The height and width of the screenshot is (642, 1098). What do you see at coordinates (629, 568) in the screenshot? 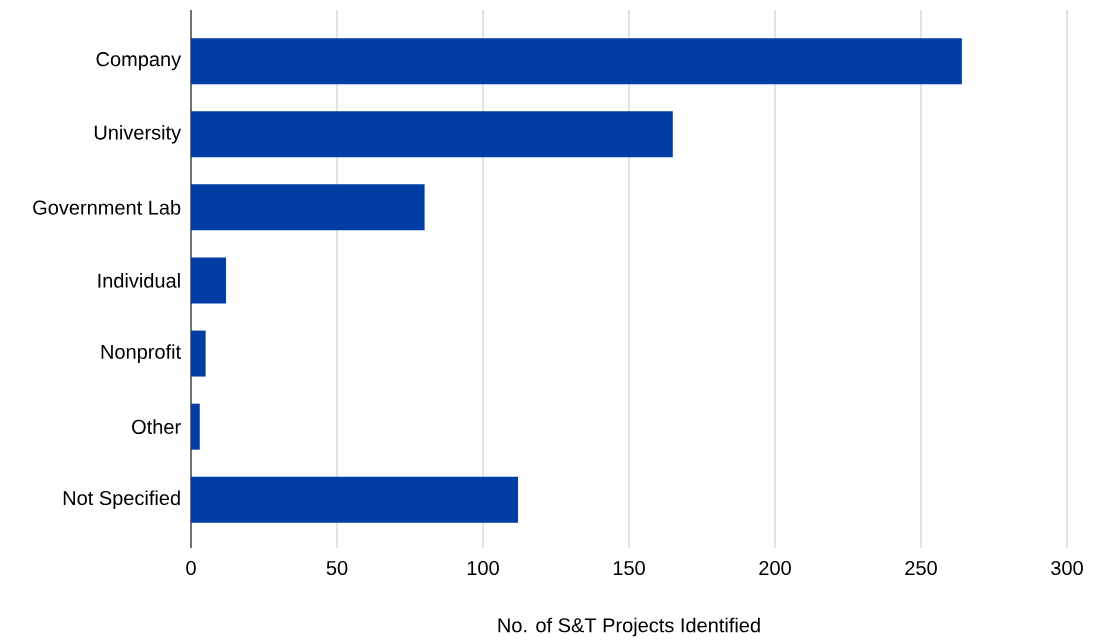
I see `x-tick-label: 150` at bounding box center [629, 568].